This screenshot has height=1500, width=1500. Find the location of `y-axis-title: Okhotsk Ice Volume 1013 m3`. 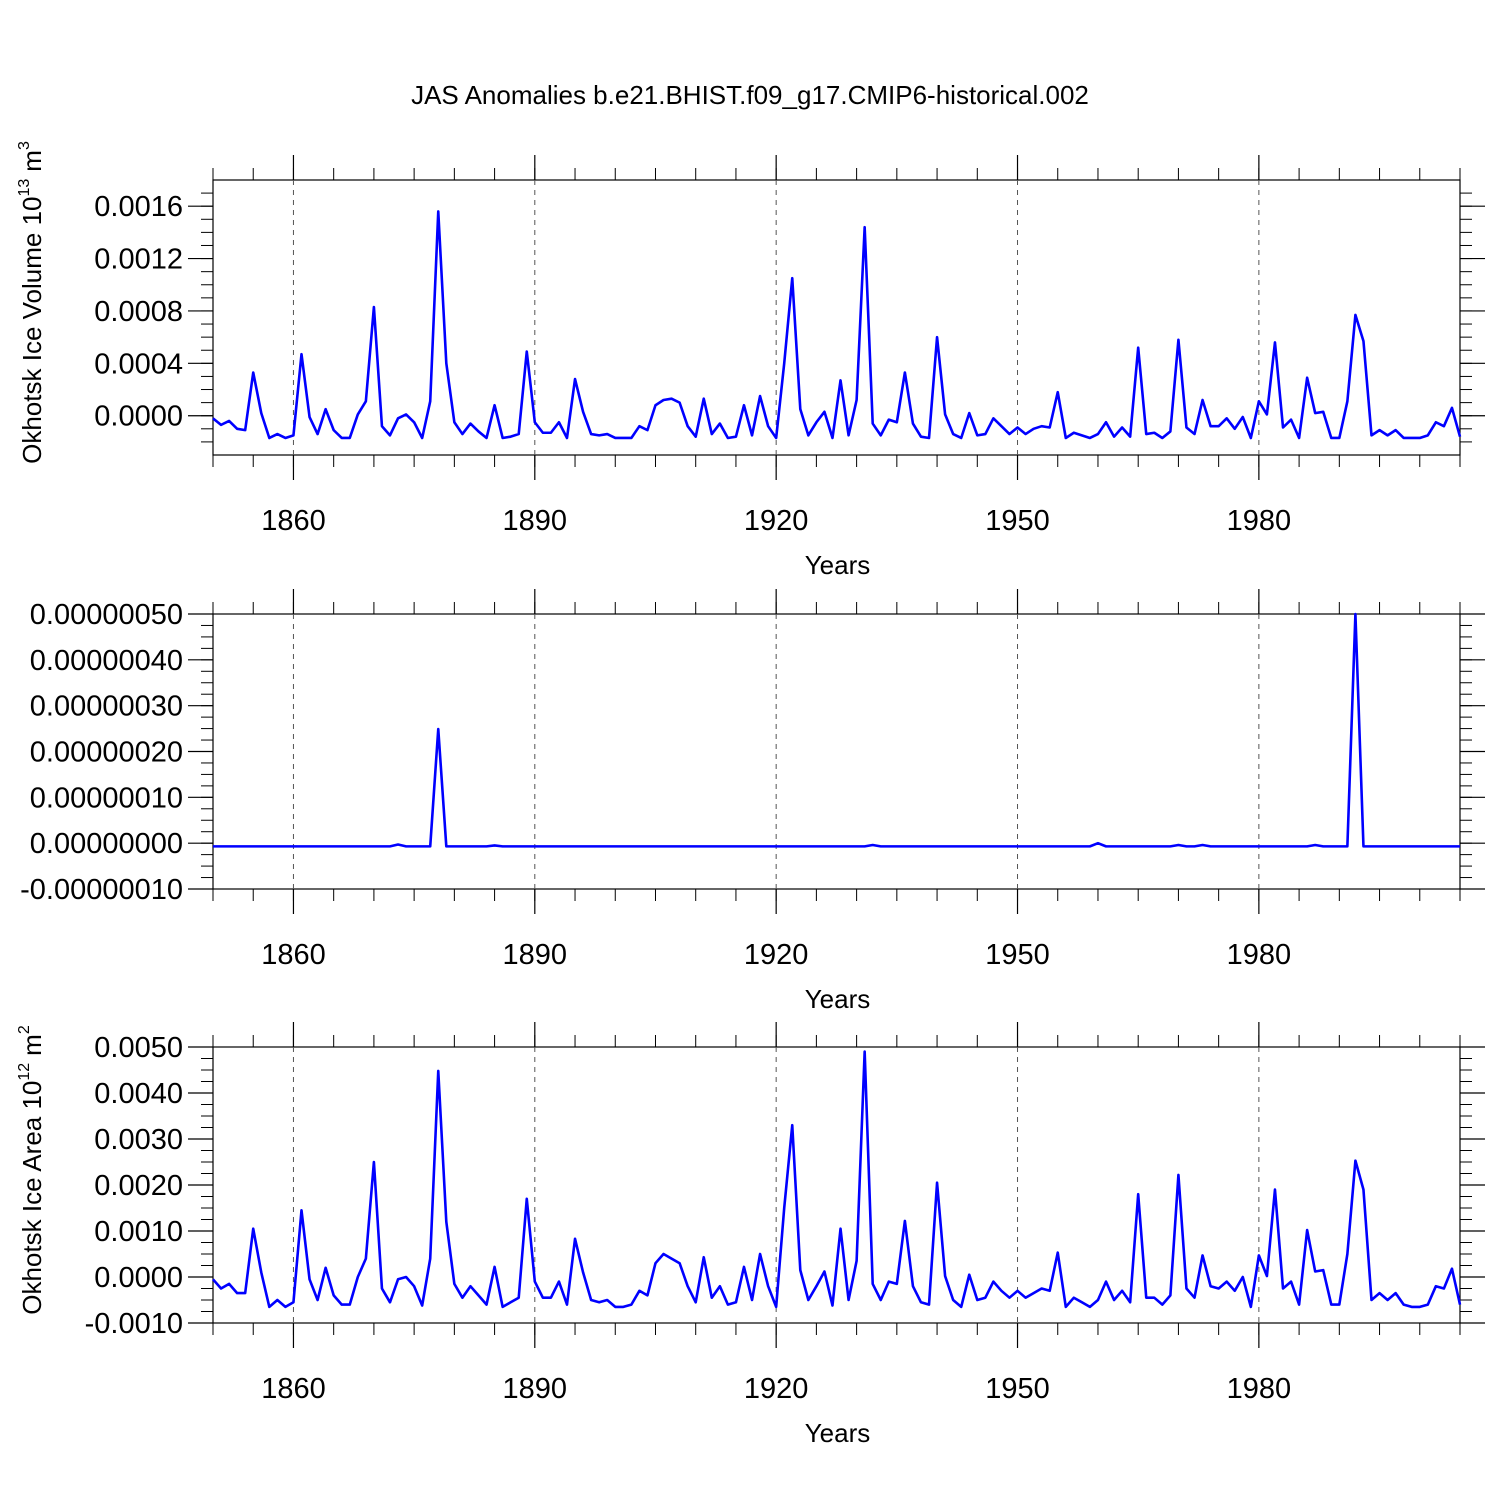

y-axis-title: Okhotsk Ice Volume 1013 m3 is located at coordinates (31, 302).